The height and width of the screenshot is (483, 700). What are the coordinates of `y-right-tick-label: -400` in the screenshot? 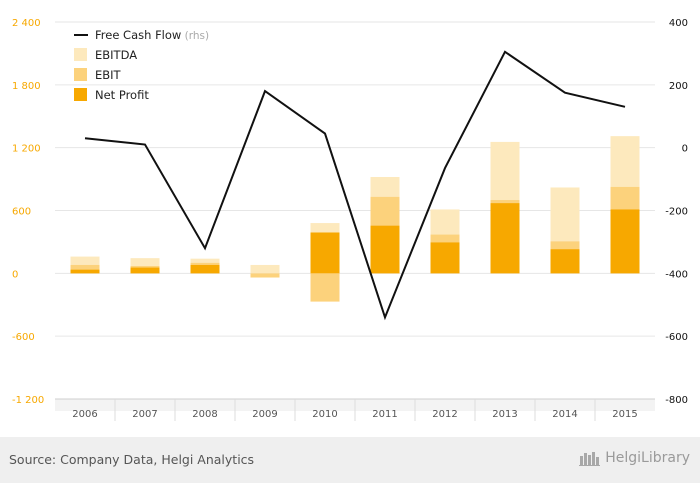 It's located at (676, 274).